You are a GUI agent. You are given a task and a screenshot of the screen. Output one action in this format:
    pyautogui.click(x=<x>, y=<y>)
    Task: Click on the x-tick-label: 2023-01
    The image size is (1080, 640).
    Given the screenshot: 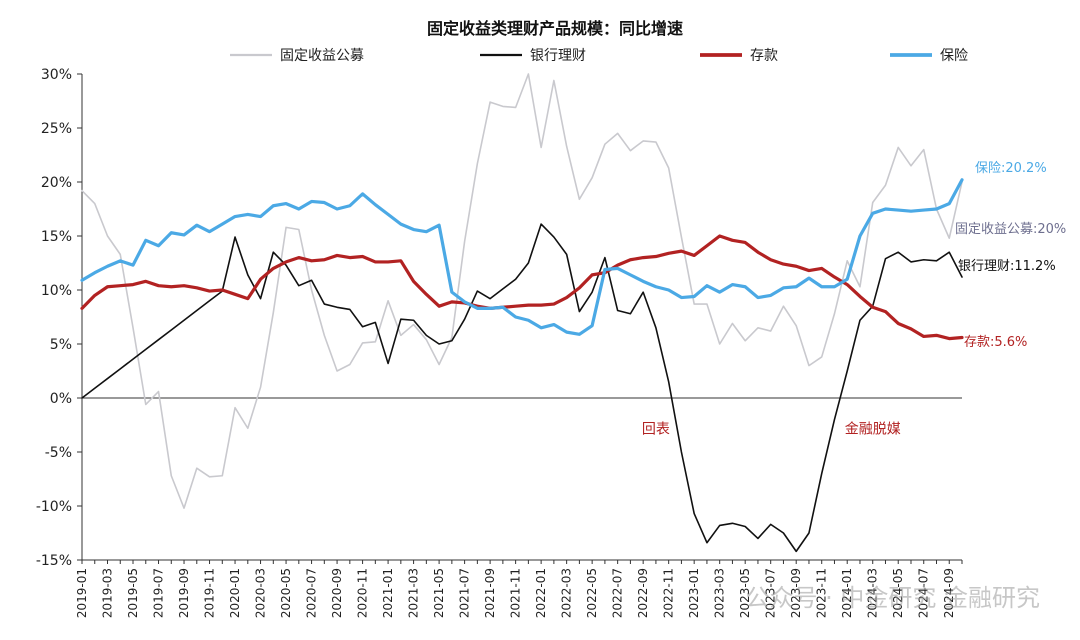 What is the action you would take?
    pyautogui.click(x=694, y=593)
    